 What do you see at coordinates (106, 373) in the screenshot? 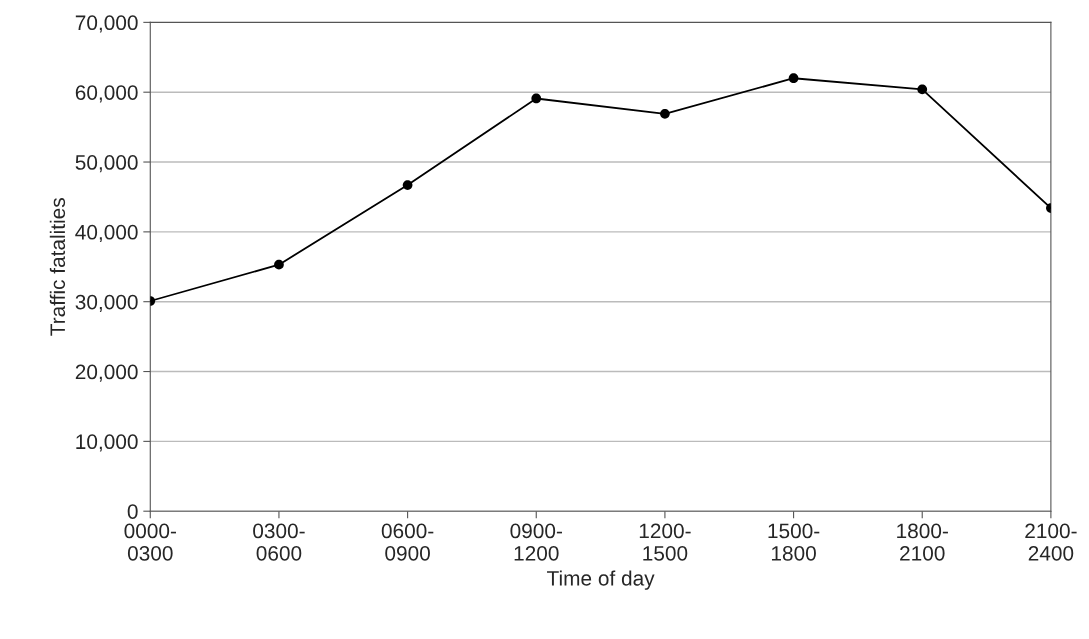
I see `y-tick-label: 20,000` at bounding box center [106, 373].